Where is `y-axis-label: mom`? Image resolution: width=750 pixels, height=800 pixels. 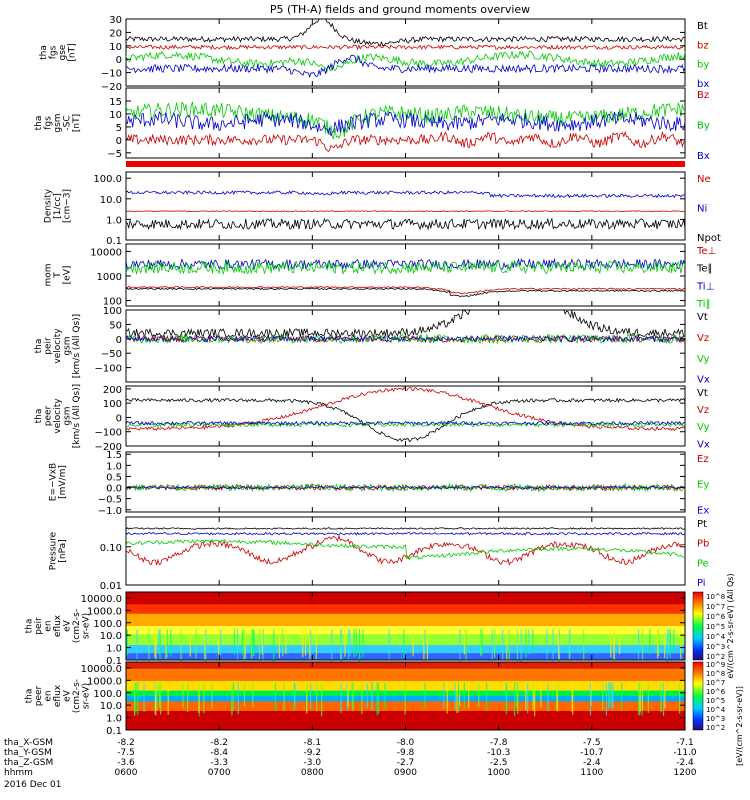 y-axis-label: mom is located at coordinates (49, 274).